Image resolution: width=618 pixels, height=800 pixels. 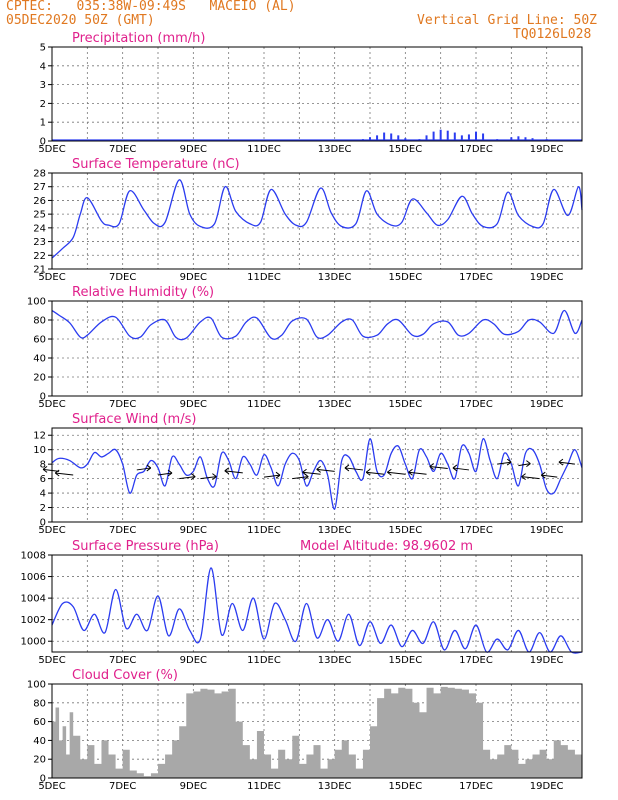 What do you see at coordinates (145, 546) in the screenshot?
I see `panel-title: Surface Pressure (hPa)` at bounding box center [145, 546].